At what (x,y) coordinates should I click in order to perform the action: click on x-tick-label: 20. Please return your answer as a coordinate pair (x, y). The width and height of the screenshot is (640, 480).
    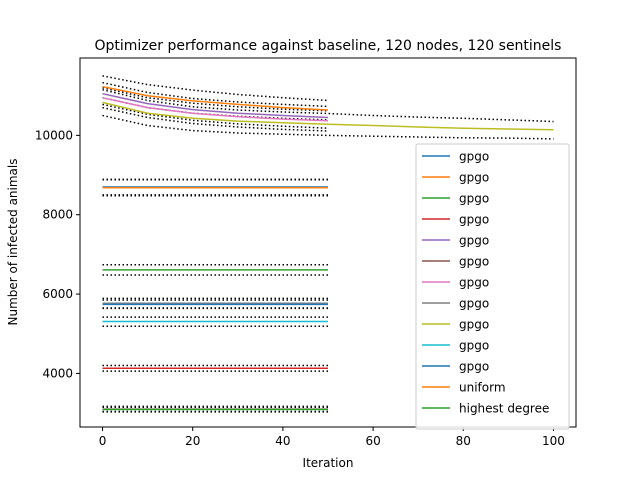
    Looking at the image, I should click on (192, 441).